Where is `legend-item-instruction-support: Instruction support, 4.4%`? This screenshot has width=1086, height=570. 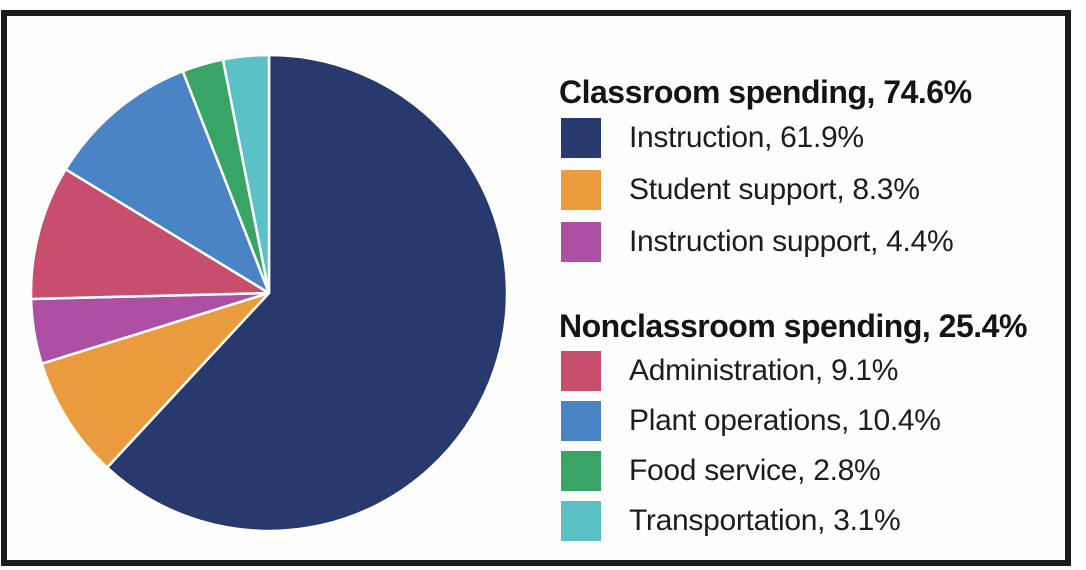
legend-item-instruction-support: Instruction support, 4.4% is located at coordinates (815, 242).